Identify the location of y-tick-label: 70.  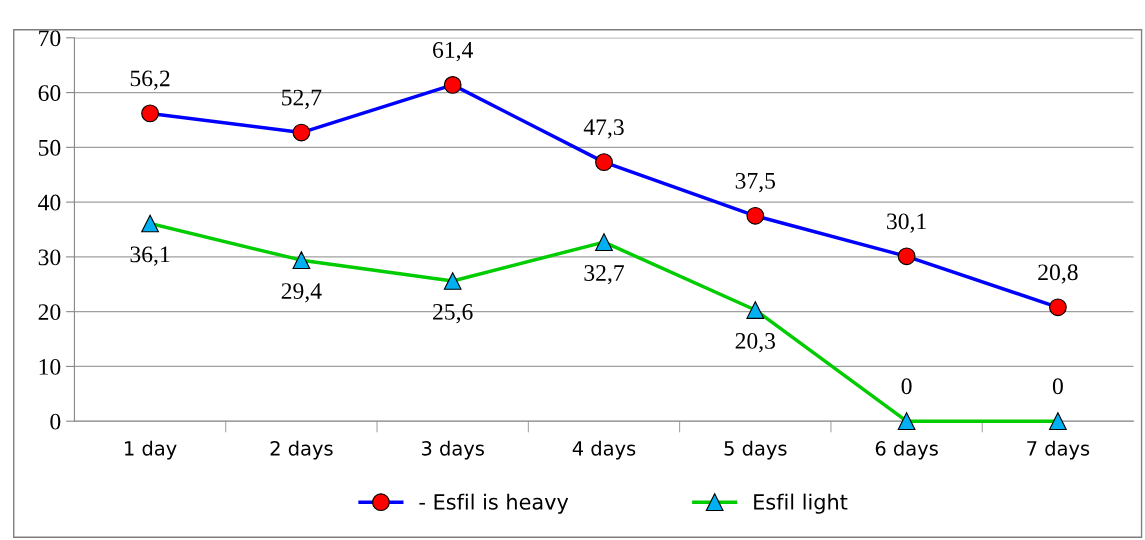
(50, 38).